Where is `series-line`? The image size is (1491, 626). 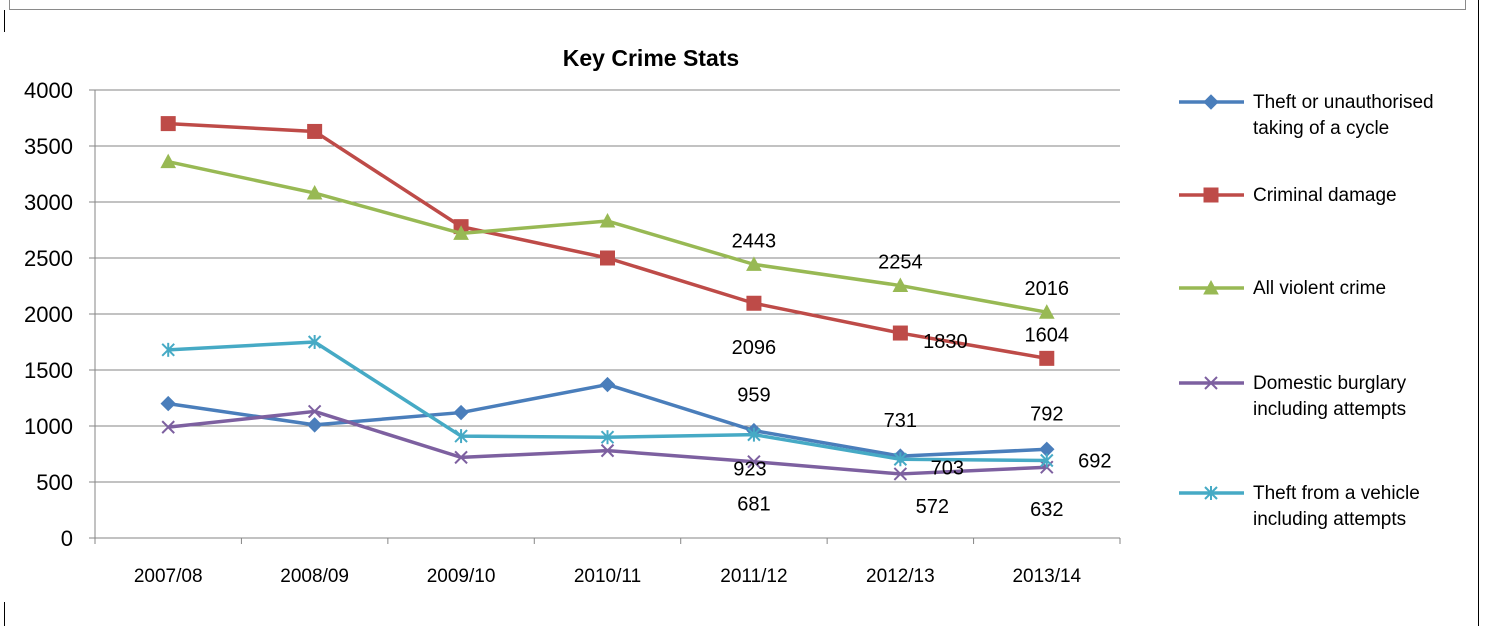
series-line is located at coordinates (607, 236).